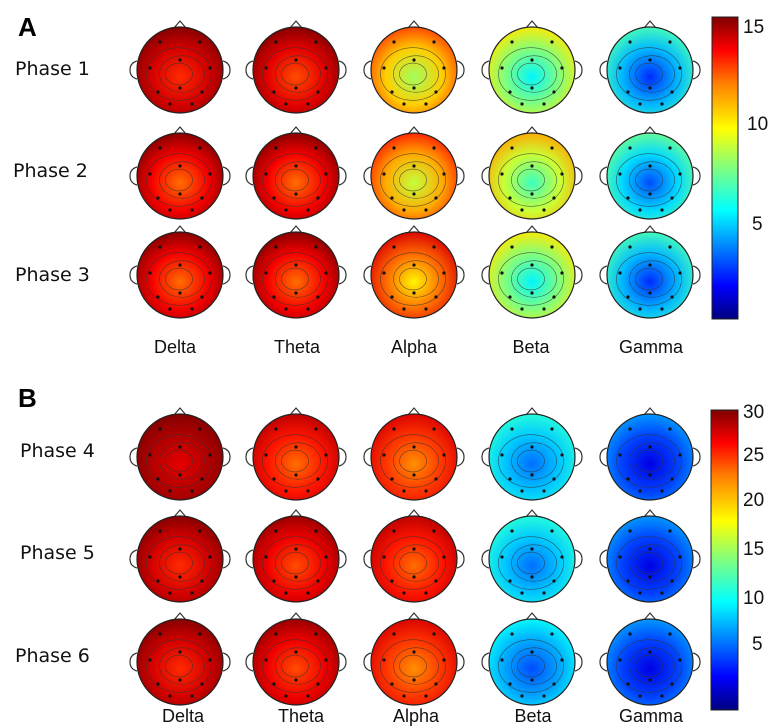 The width and height of the screenshot is (773, 728). I want to click on colorbar-a-tick-5: 5, so click(757, 224).